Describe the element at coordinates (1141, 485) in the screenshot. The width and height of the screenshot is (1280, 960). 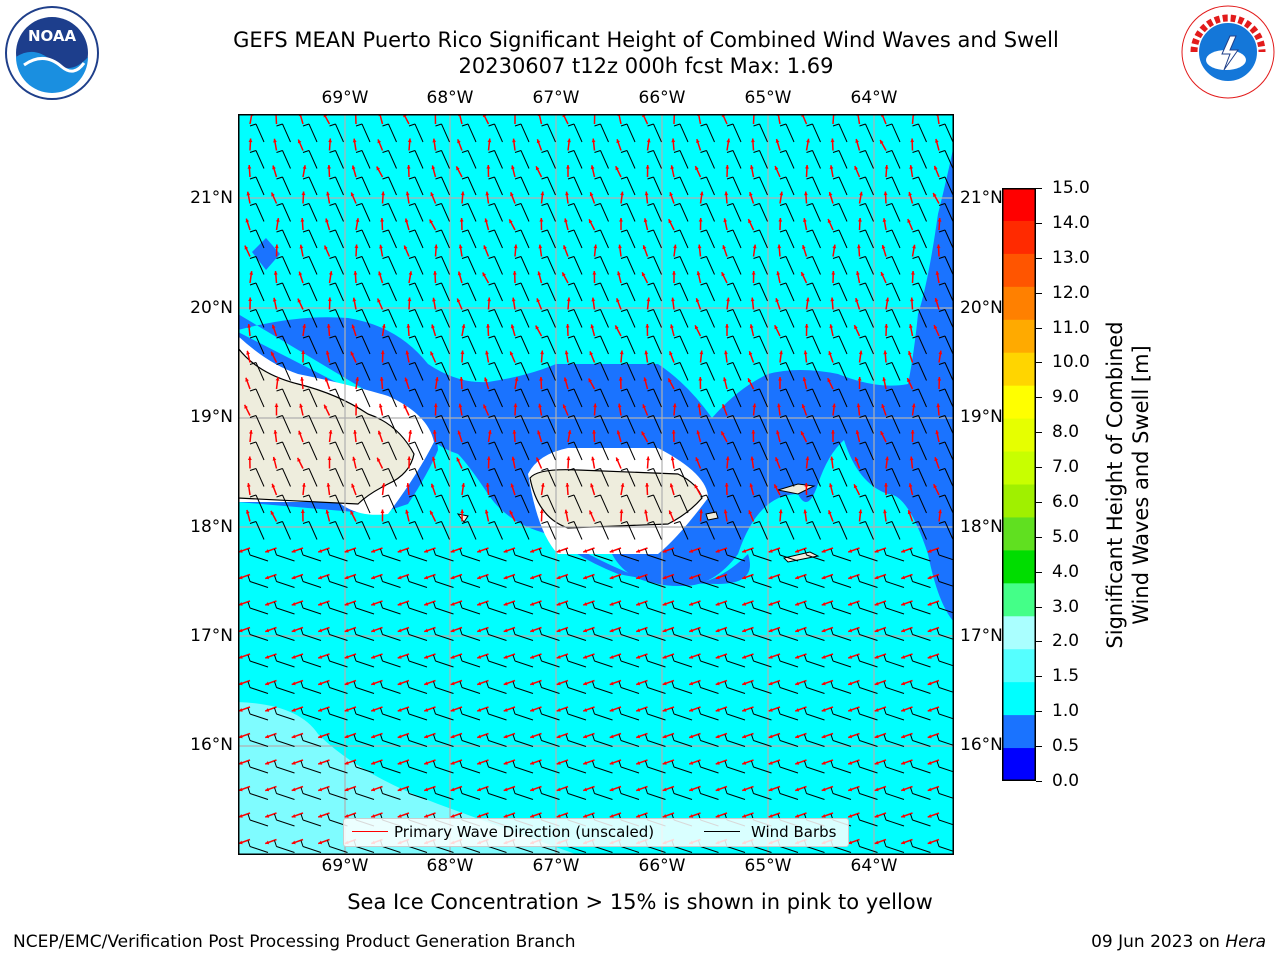
I see `colorbar-label-line: Wind Waves and Swell [m]` at that location.